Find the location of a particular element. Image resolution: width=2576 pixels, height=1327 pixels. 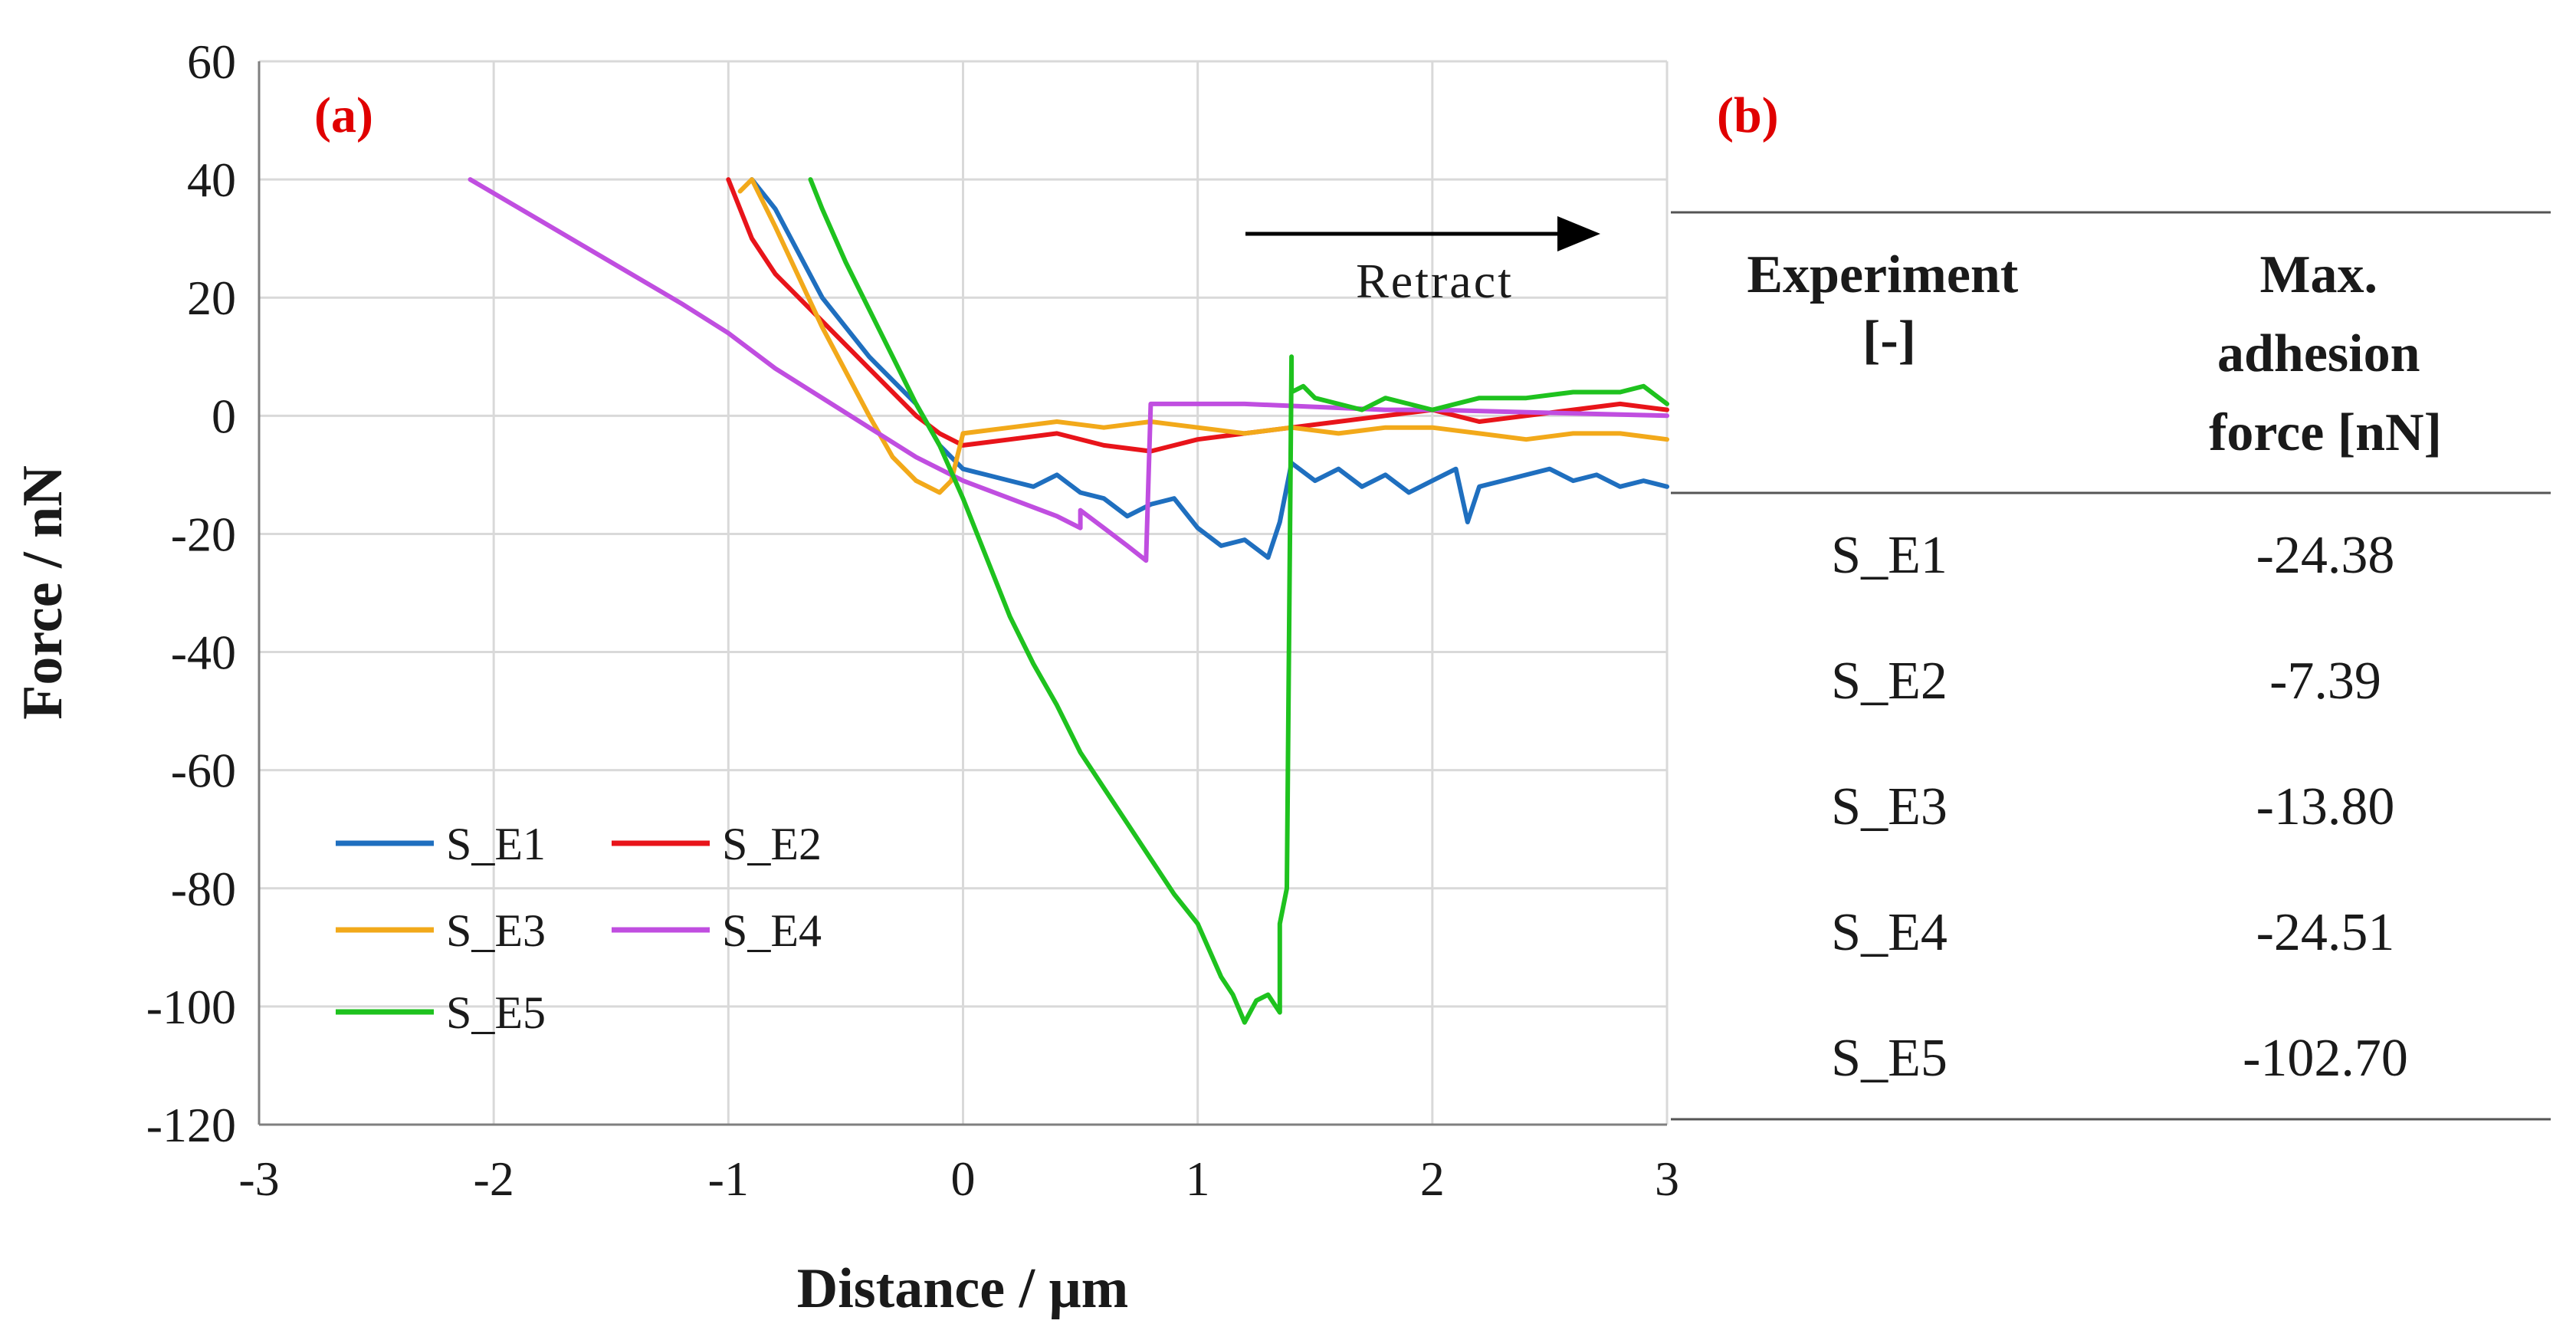

table-cell-force: -7.39 is located at coordinates (2325, 681).